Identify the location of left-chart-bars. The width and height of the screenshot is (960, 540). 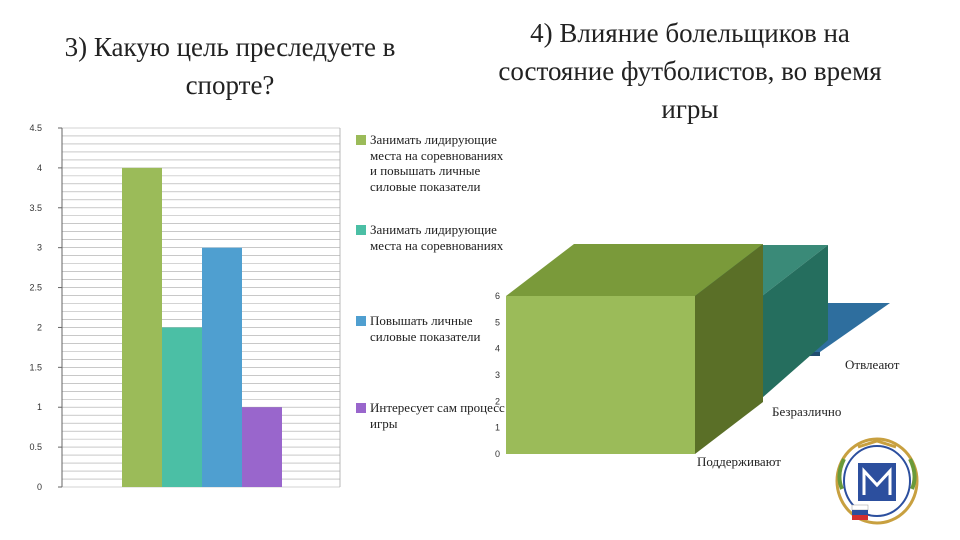
(202, 327).